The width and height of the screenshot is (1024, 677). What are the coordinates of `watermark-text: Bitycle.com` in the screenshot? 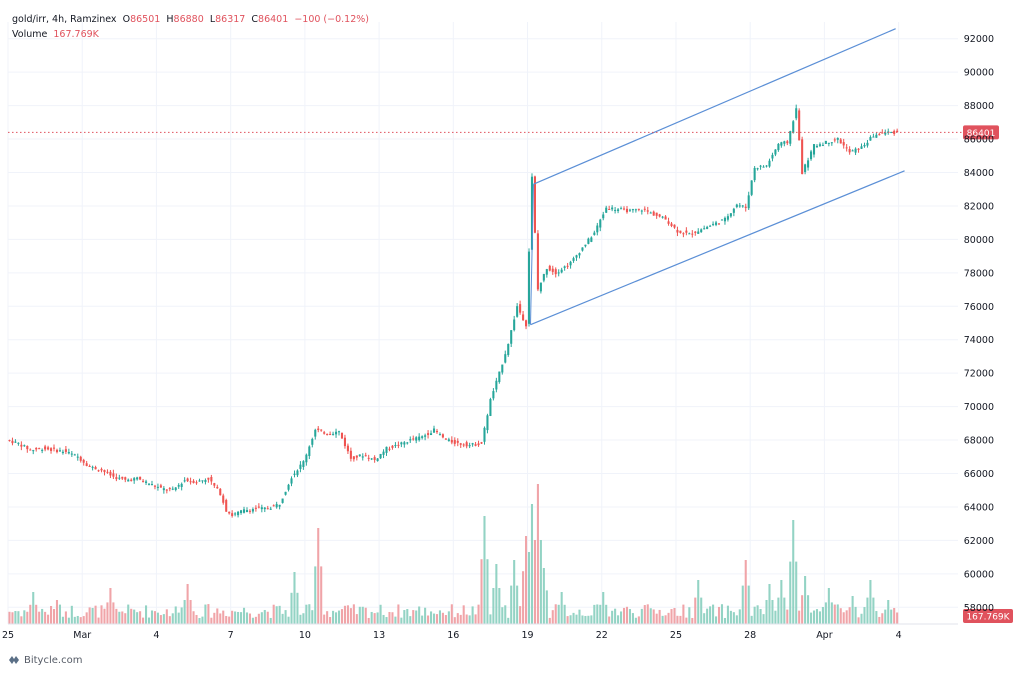 It's located at (53, 660).